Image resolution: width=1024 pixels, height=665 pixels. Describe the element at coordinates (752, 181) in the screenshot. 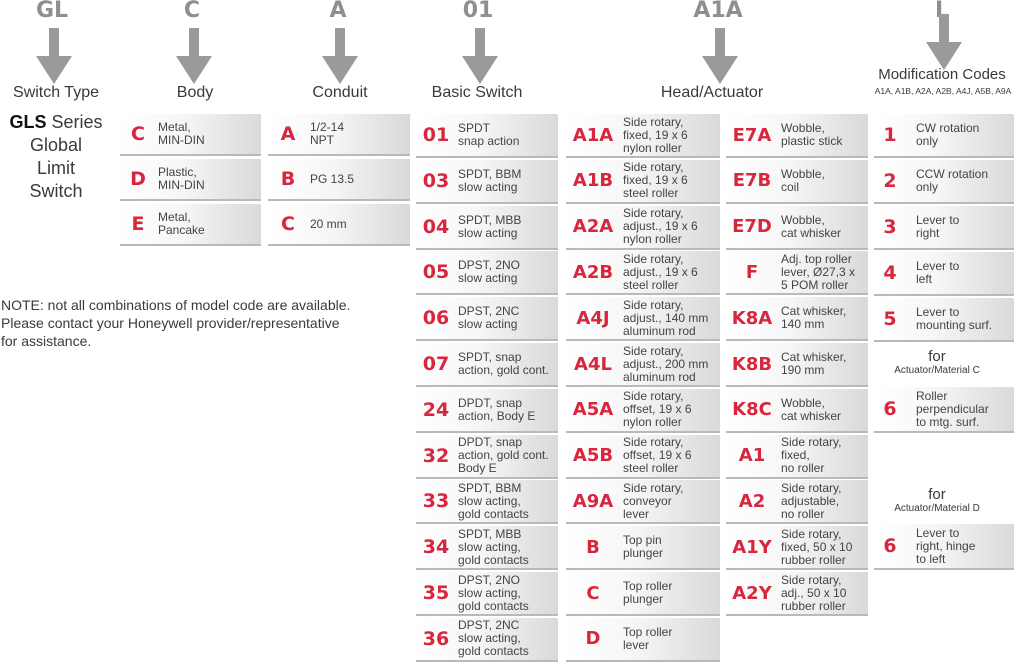

I see `option-code: E7B` at that location.